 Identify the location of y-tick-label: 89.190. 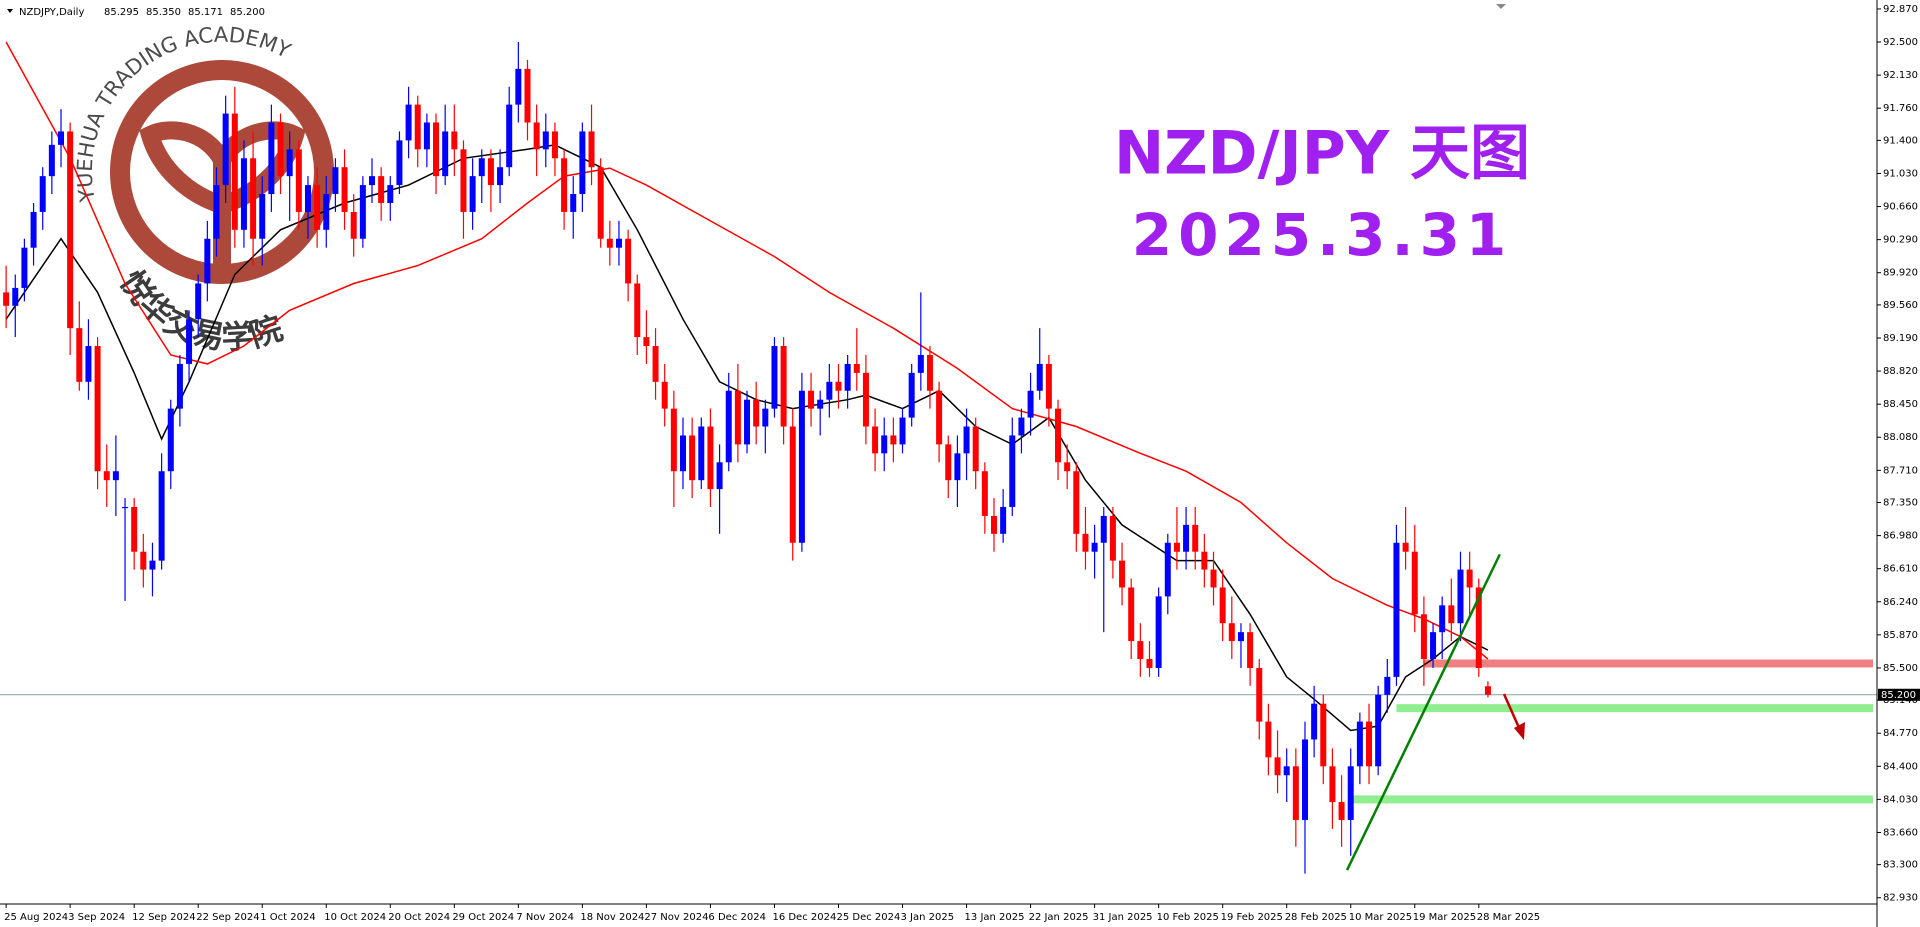
(1900, 338).